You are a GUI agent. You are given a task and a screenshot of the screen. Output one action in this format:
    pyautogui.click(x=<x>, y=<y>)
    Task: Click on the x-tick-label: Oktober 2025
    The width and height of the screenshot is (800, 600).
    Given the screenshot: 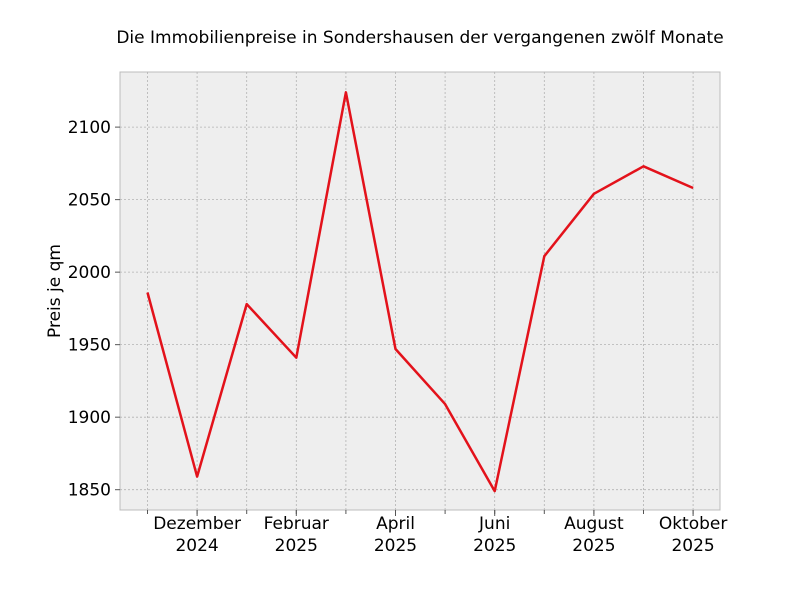 What is the action you would take?
    pyautogui.click(x=693, y=535)
    